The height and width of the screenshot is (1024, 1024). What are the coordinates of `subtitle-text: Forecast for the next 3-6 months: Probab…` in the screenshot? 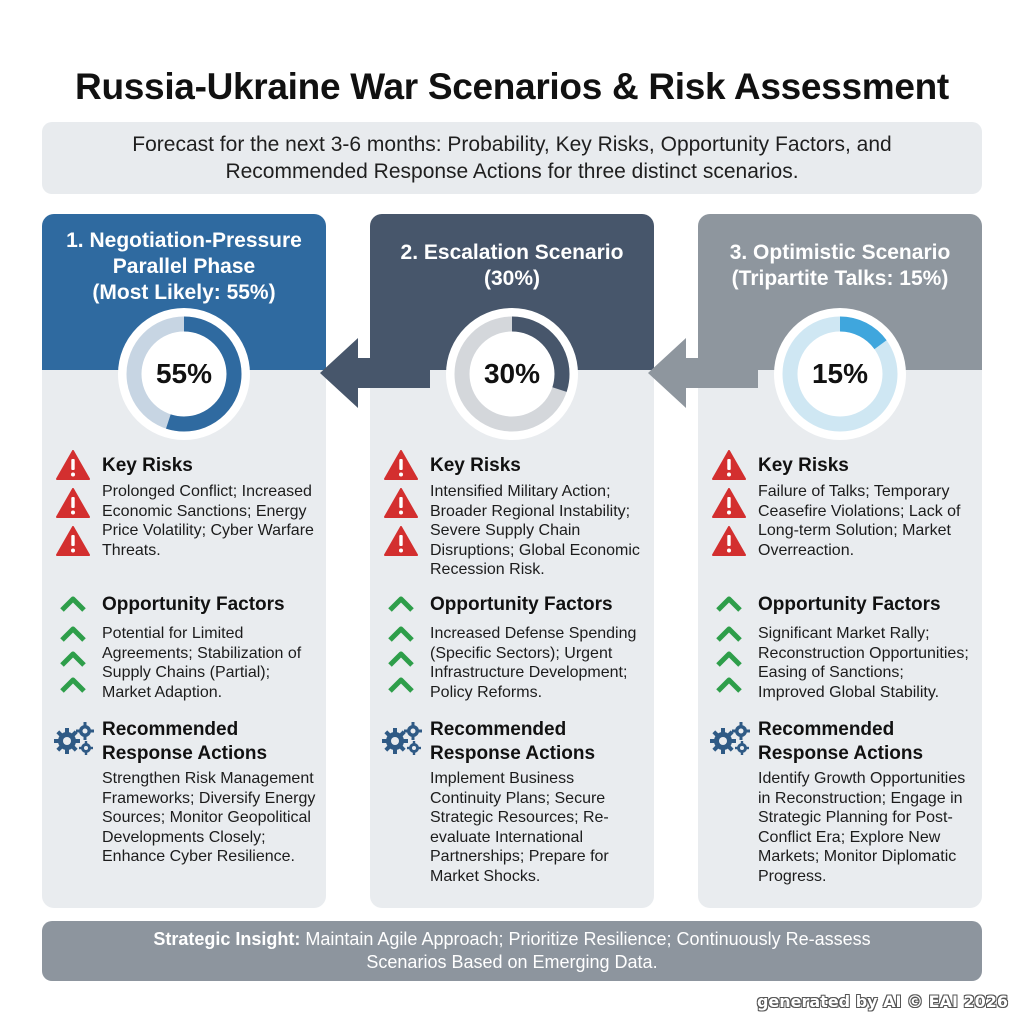 It's located at (512, 158).